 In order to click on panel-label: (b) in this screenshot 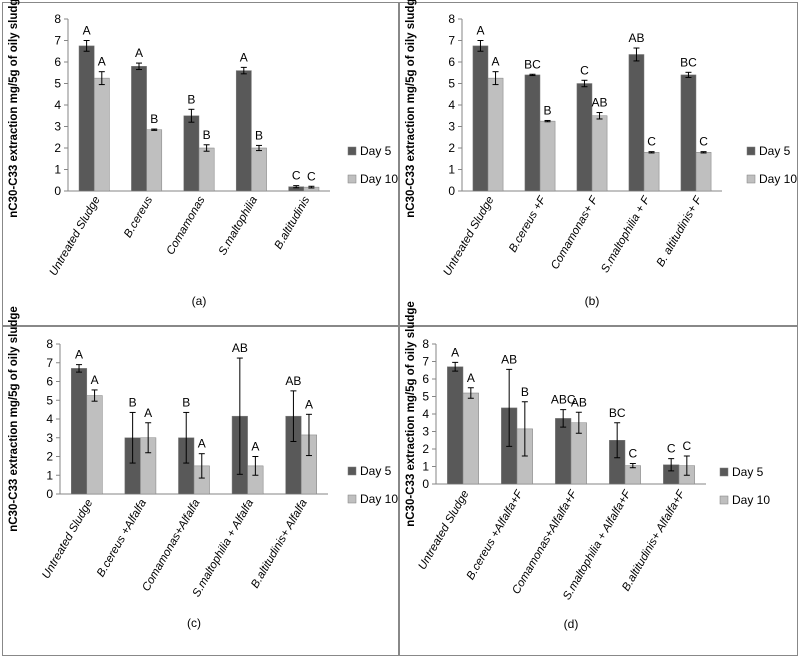, I will do `click(592, 301)`.